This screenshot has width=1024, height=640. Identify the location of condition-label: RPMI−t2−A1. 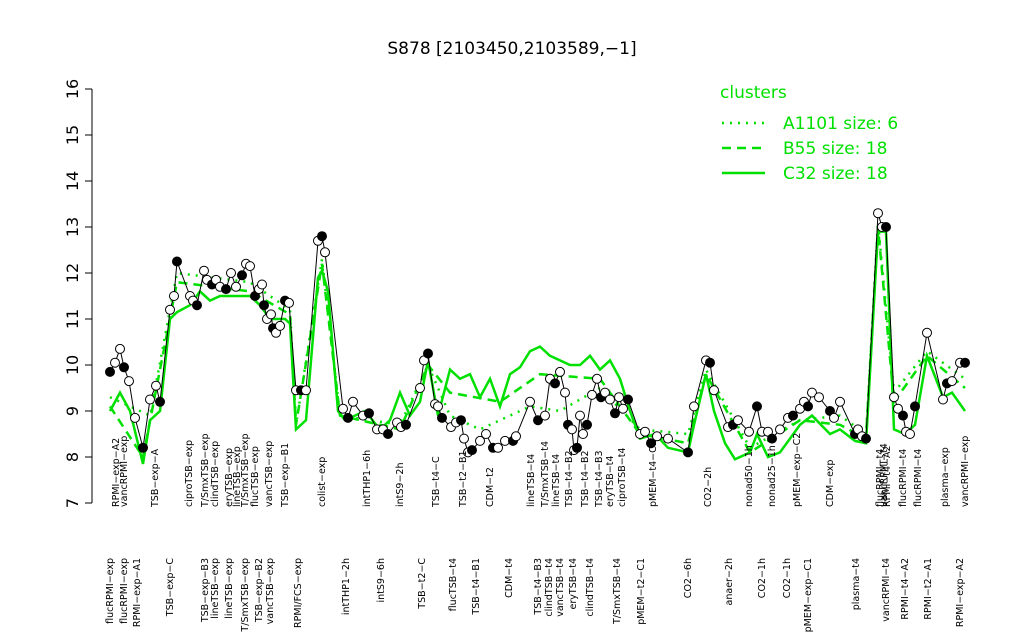
(928, 589).